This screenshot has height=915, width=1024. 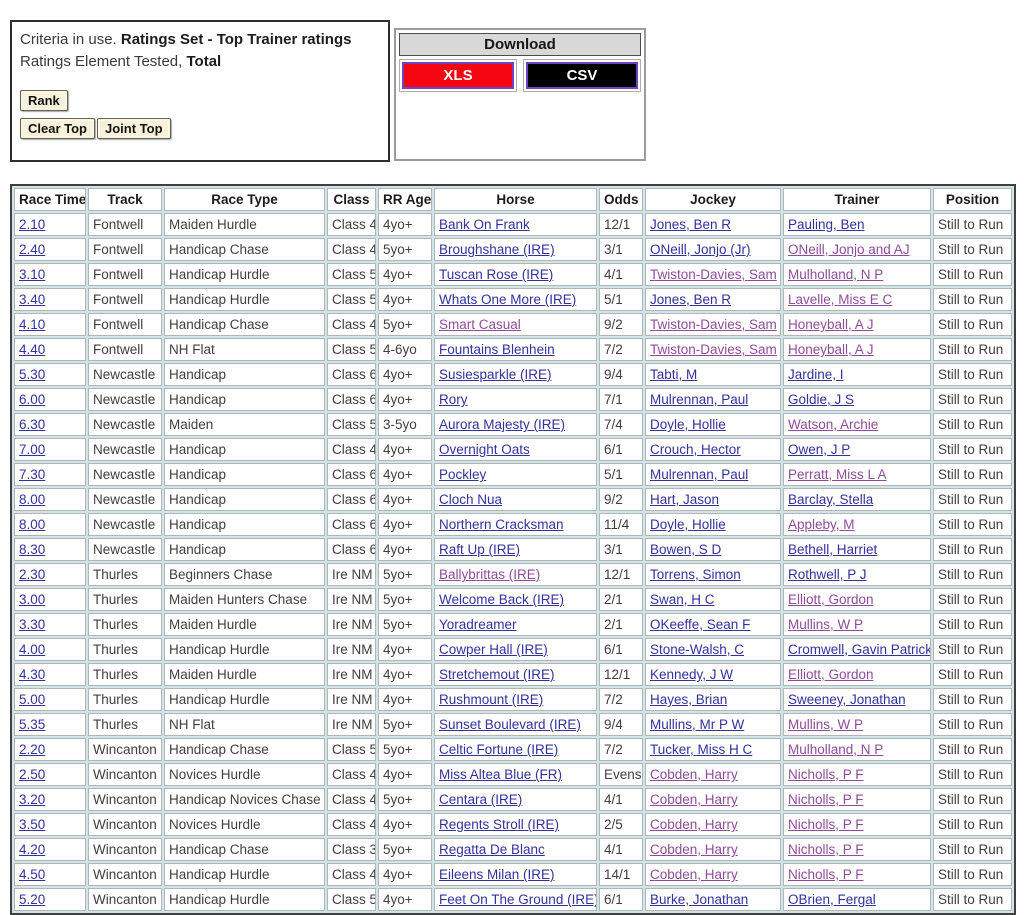 I want to click on trainer-link: Sweeney, Jonathan, so click(x=847, y=699).